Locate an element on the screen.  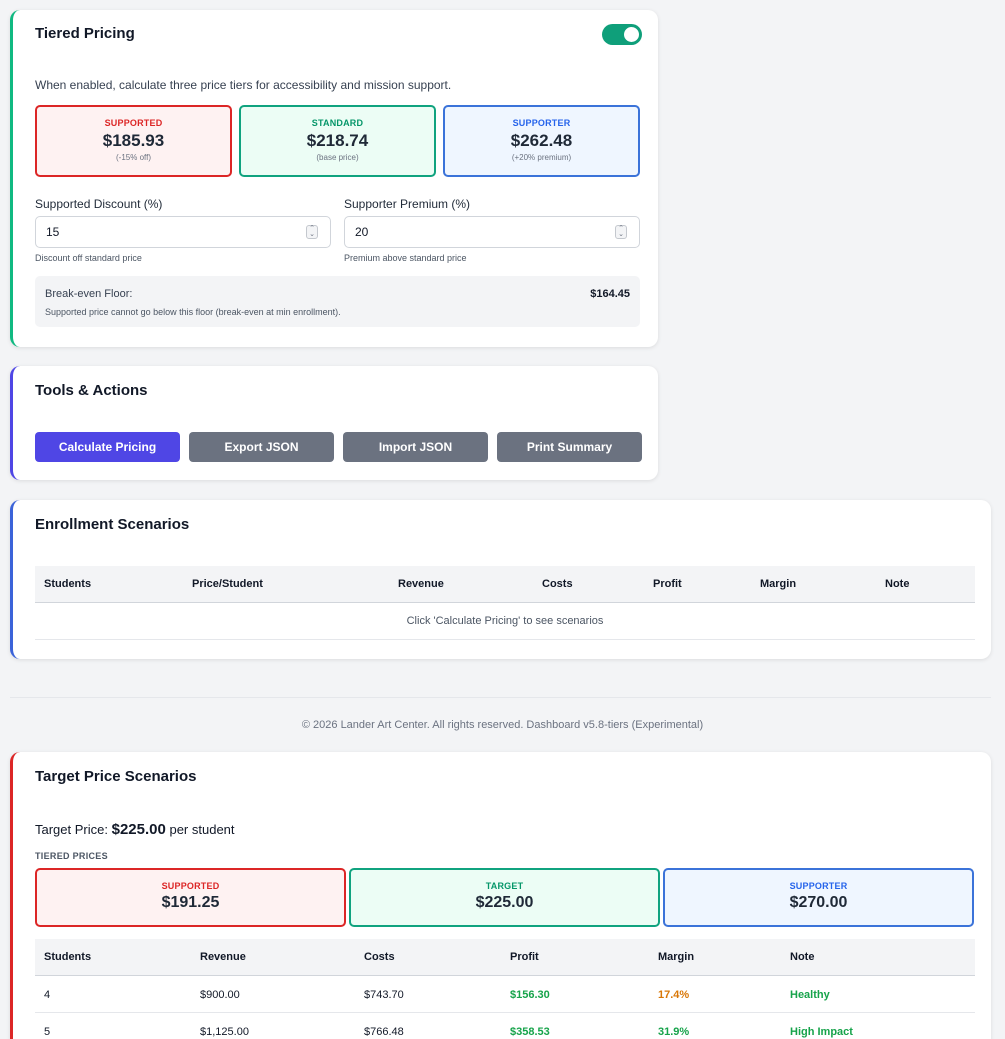
tier-price: $218.74 is located at coordinates (337, 140).